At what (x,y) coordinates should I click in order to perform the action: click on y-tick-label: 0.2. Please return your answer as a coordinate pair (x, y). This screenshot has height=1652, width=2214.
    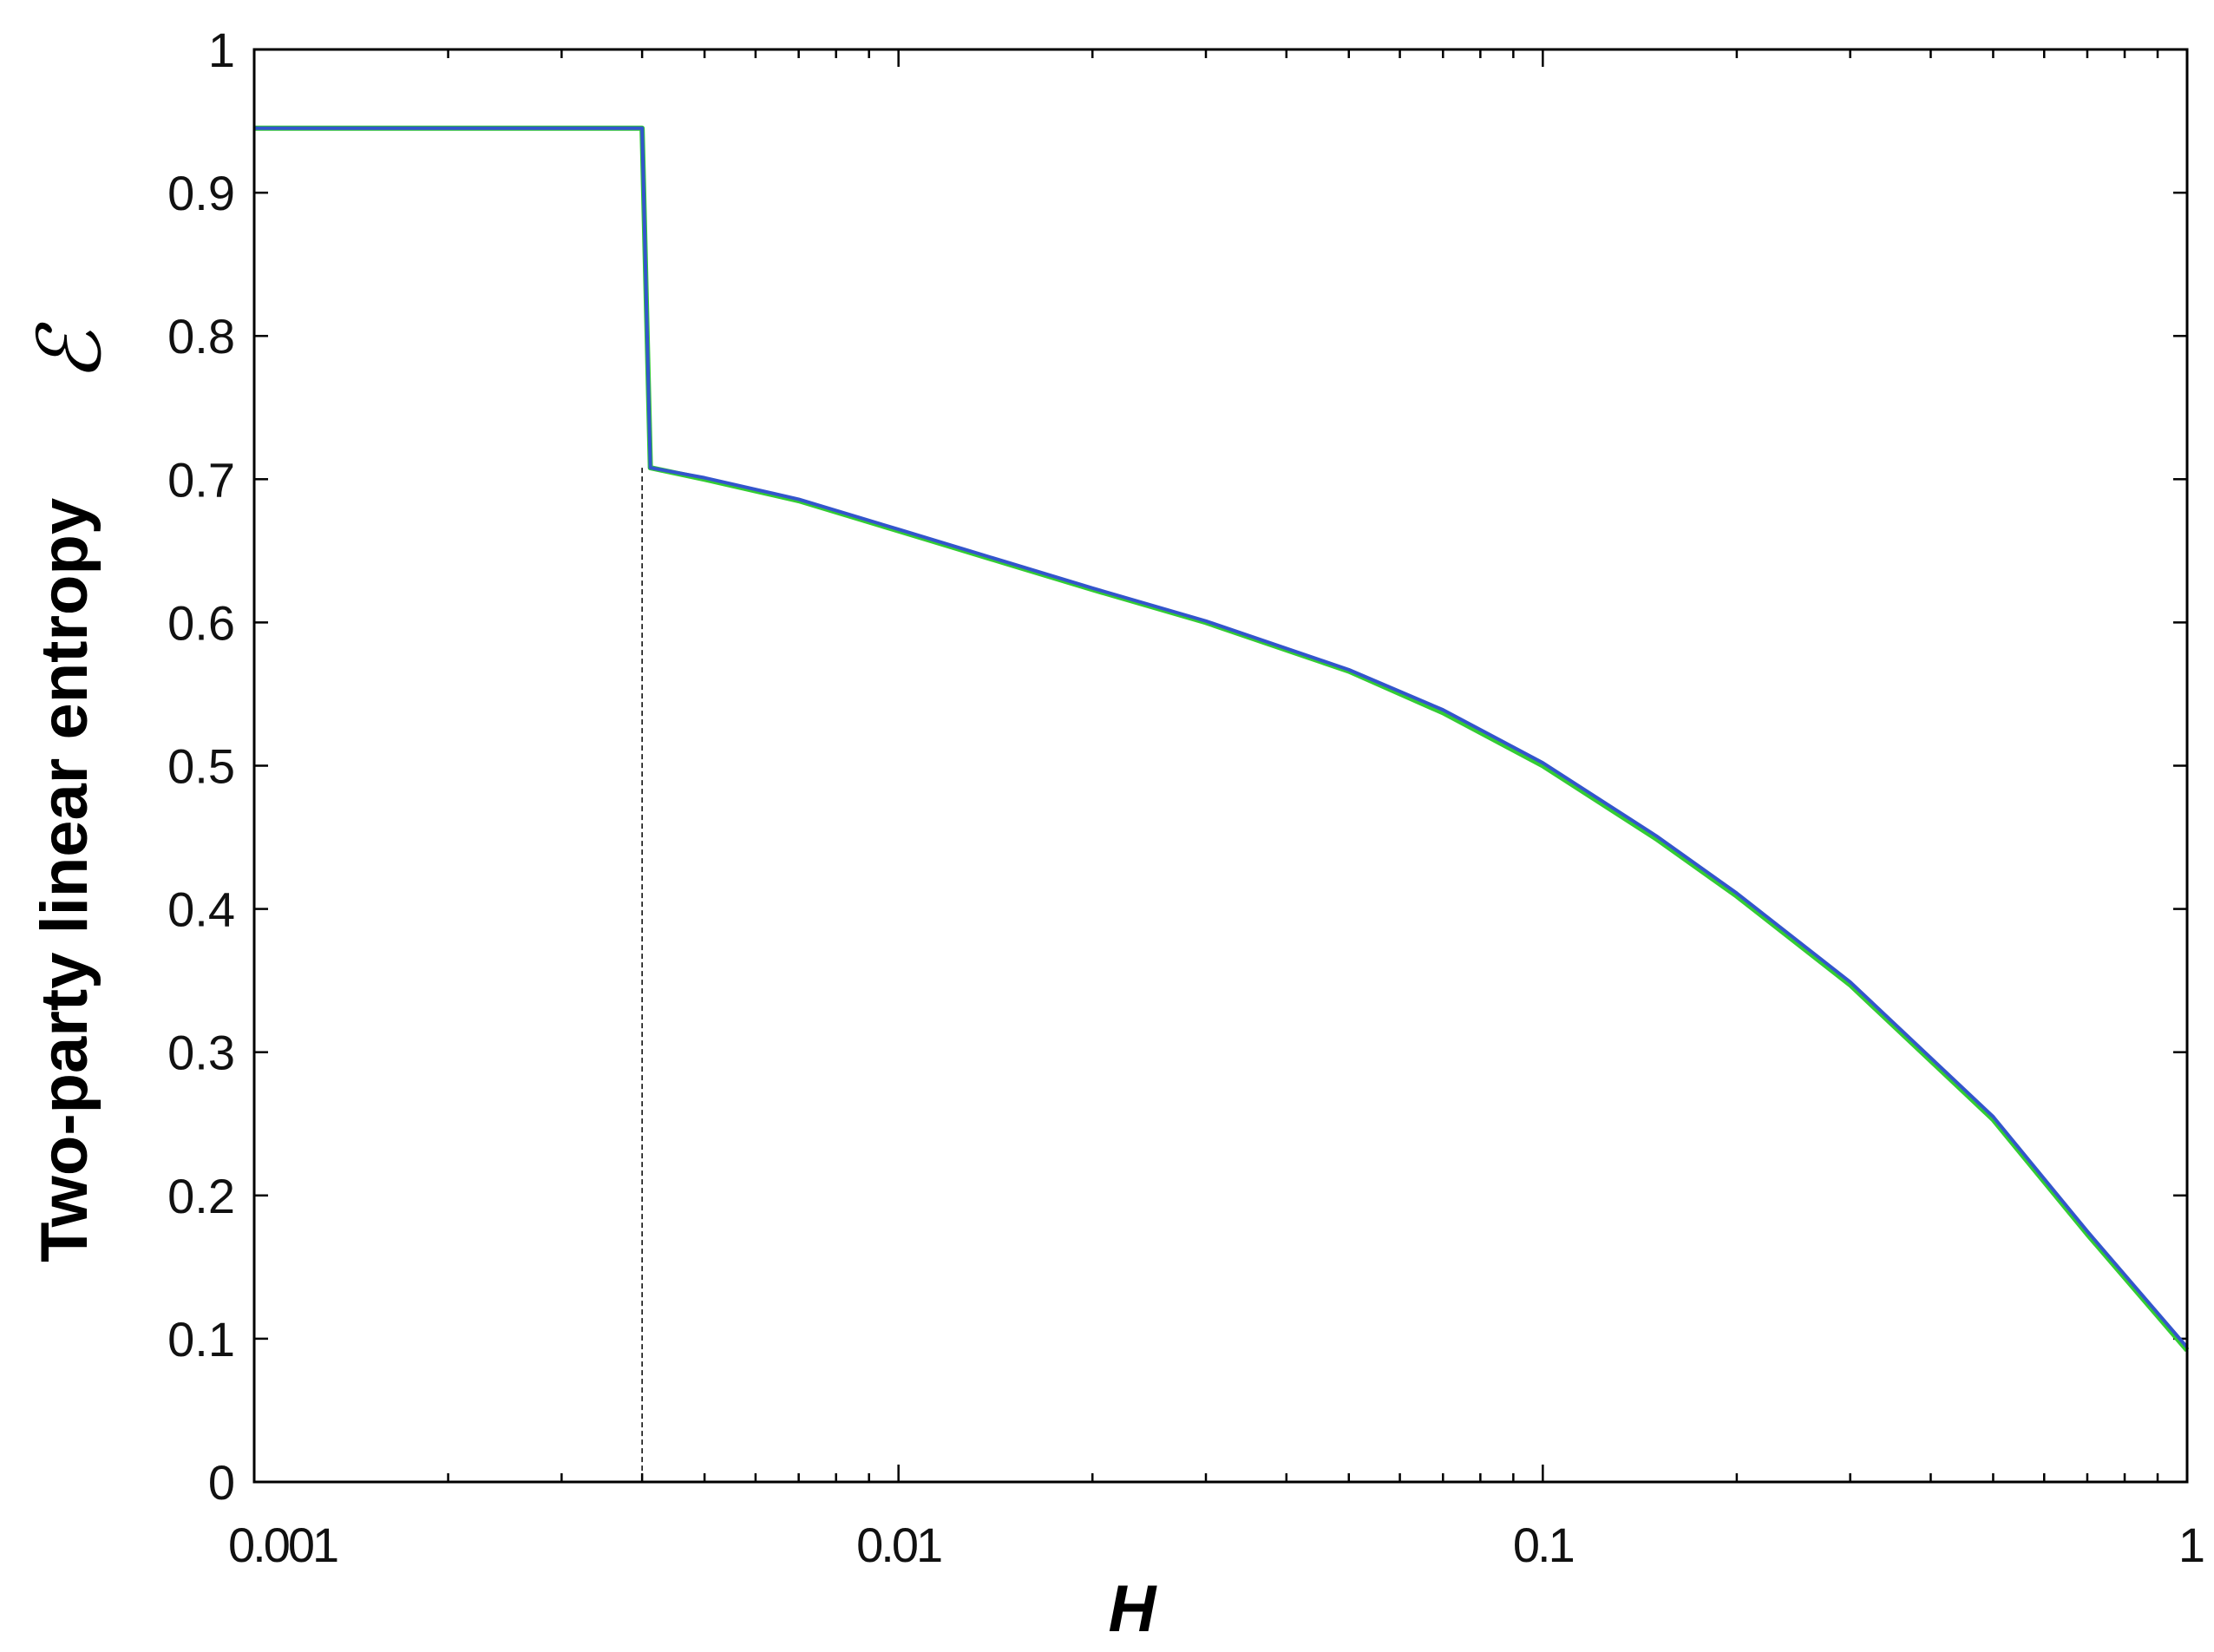
    Looking at the image, I should click on (201, 1196).